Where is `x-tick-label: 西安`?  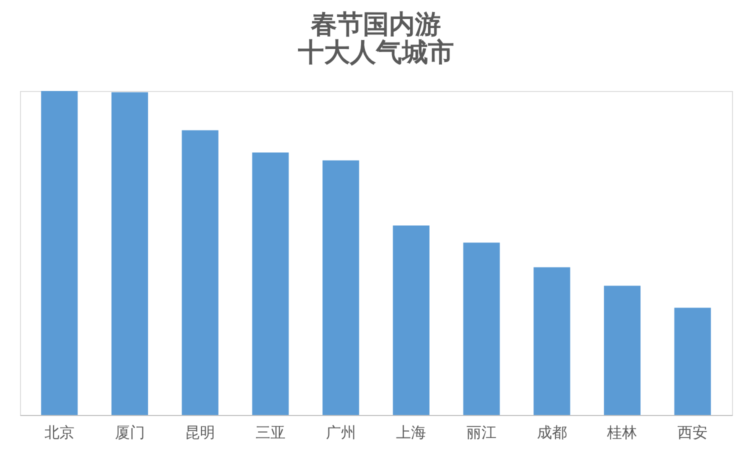 x-tick-label: 西安 is located at coordinates (693, 433).